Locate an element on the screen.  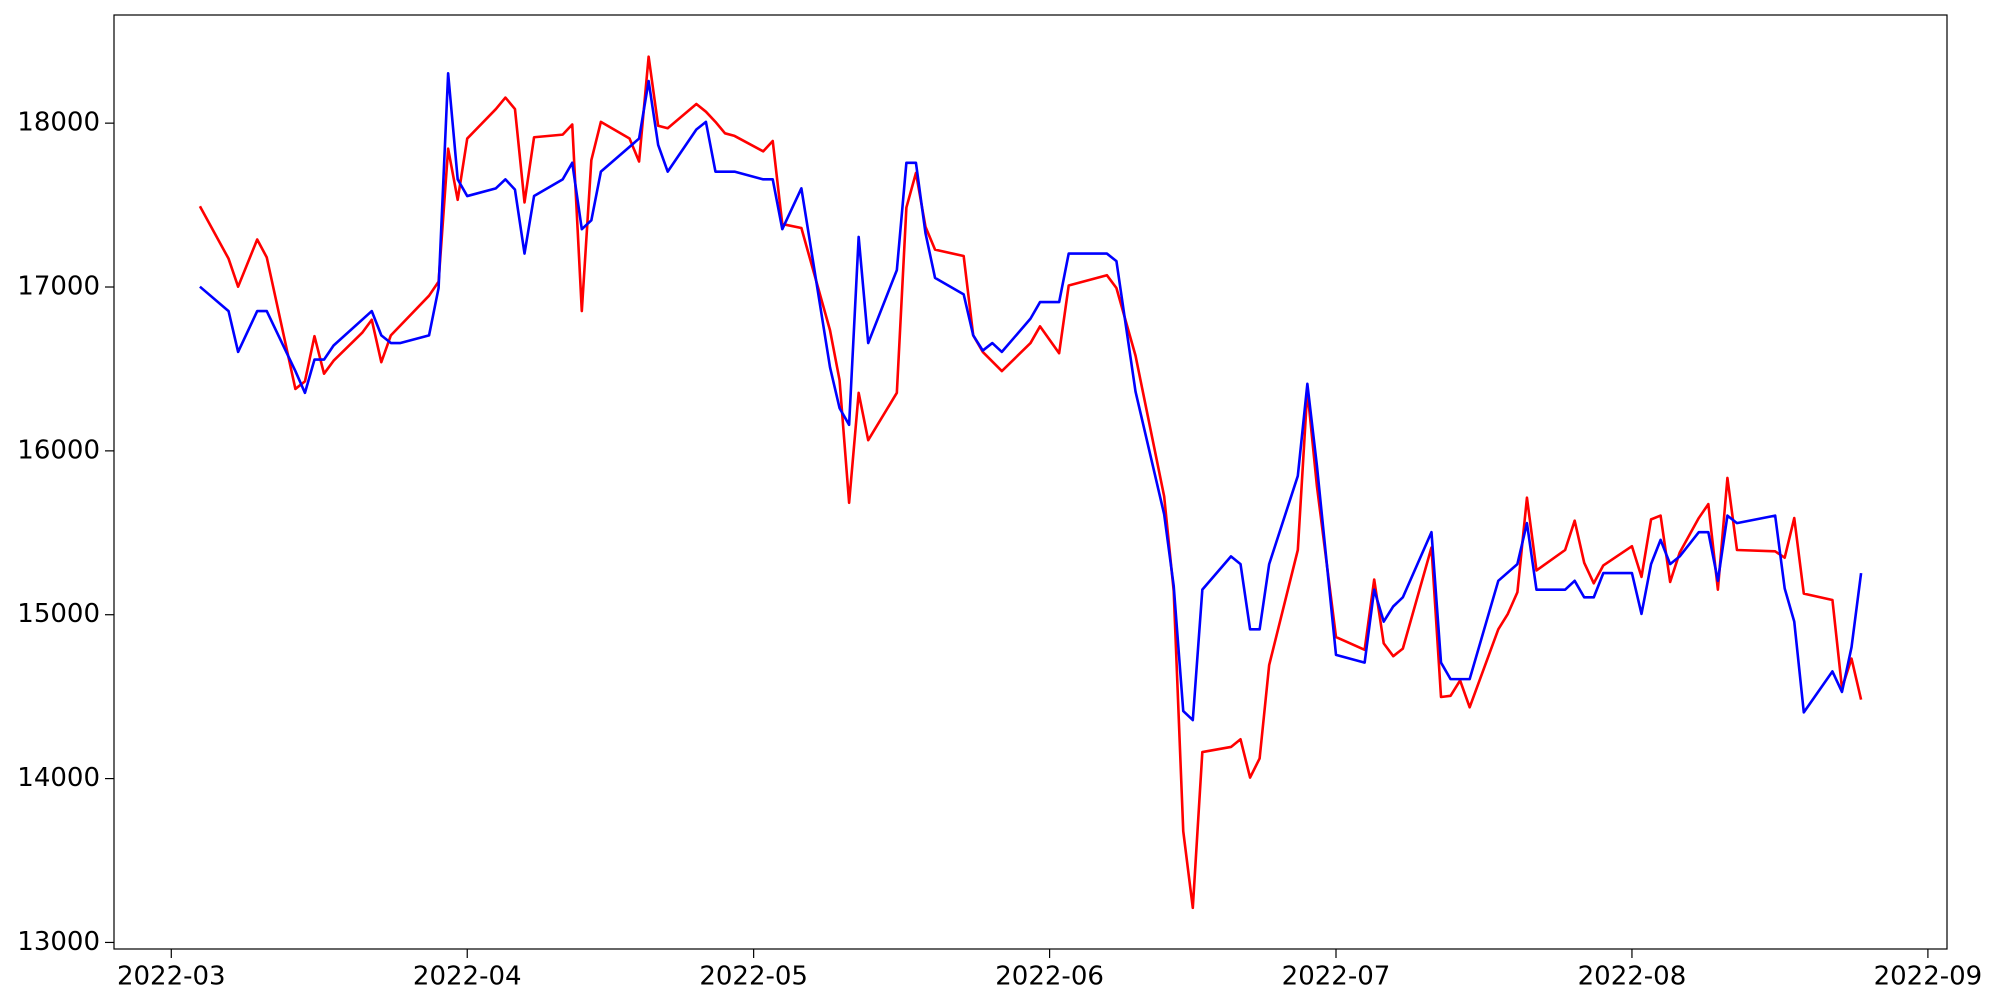
y-tick-label: 17000 is located at coordinates (58, 287).